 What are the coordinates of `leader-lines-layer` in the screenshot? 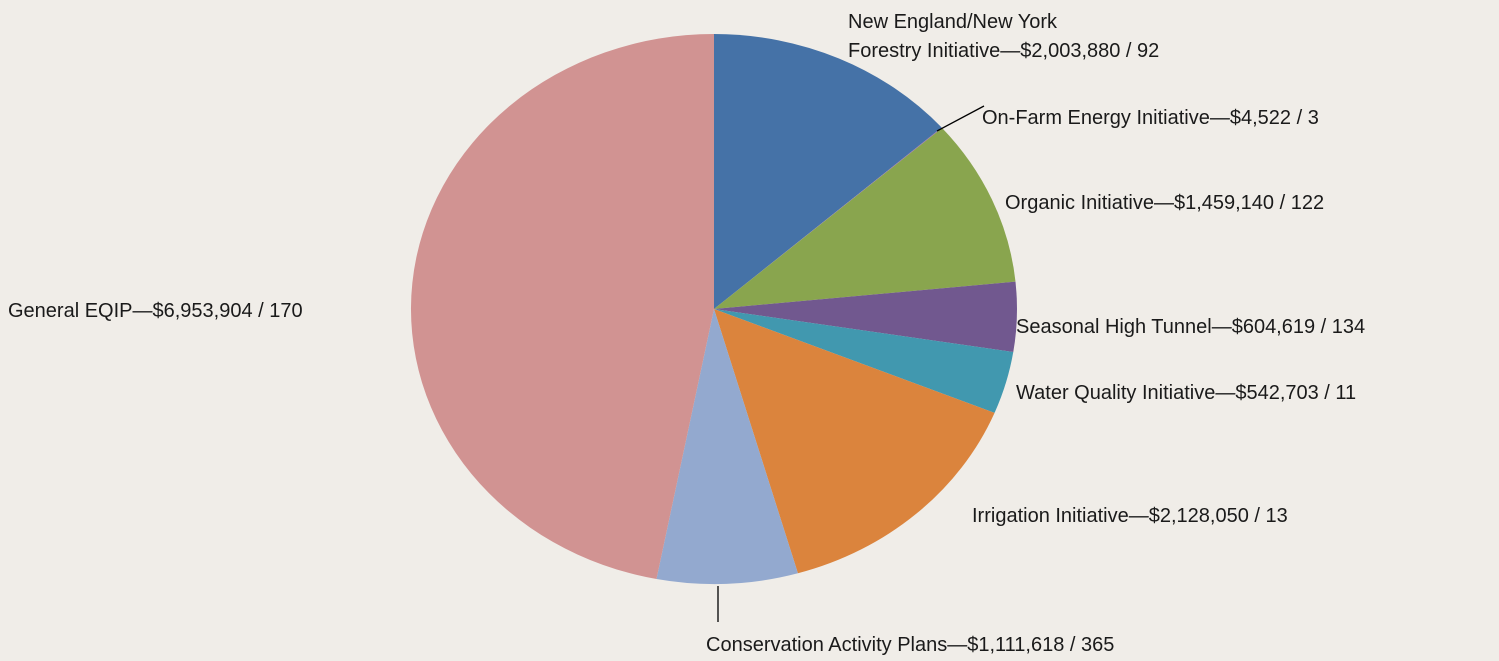 It's located at (851, 363).